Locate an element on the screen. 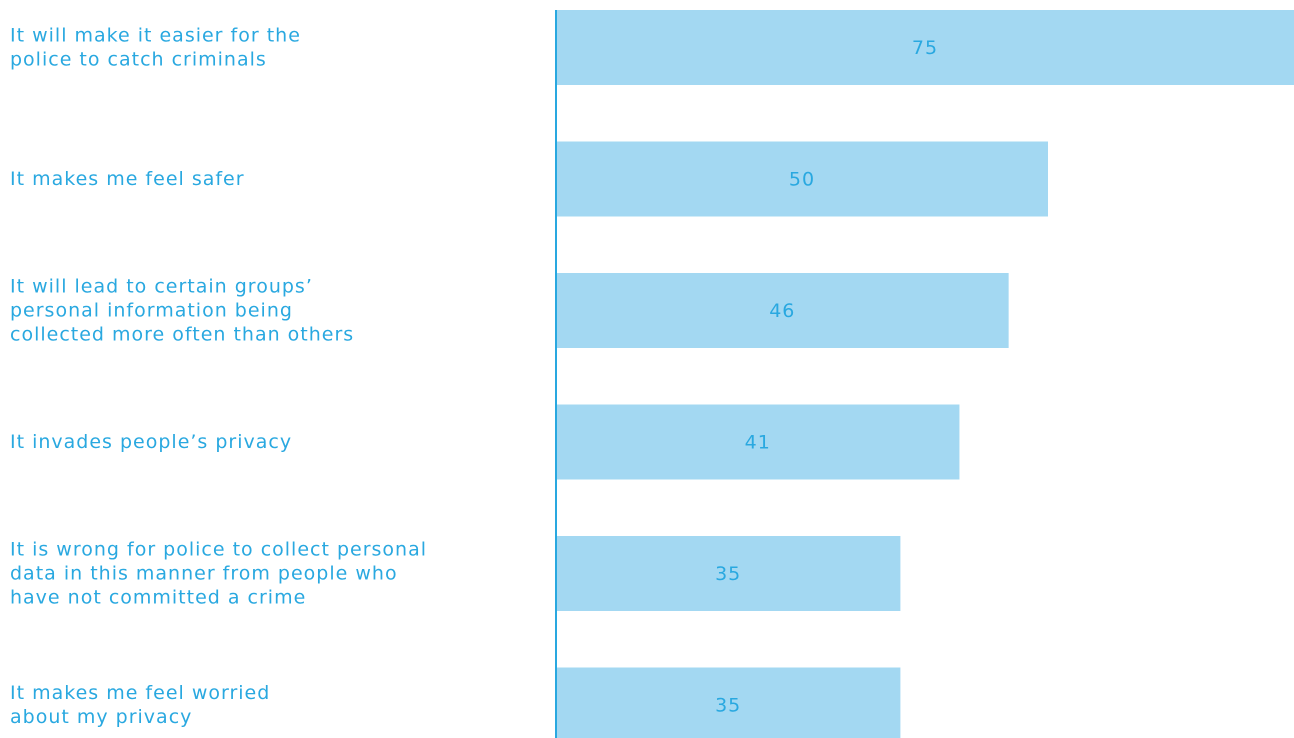  value-label: 75 is located at coordinates (925, 48).